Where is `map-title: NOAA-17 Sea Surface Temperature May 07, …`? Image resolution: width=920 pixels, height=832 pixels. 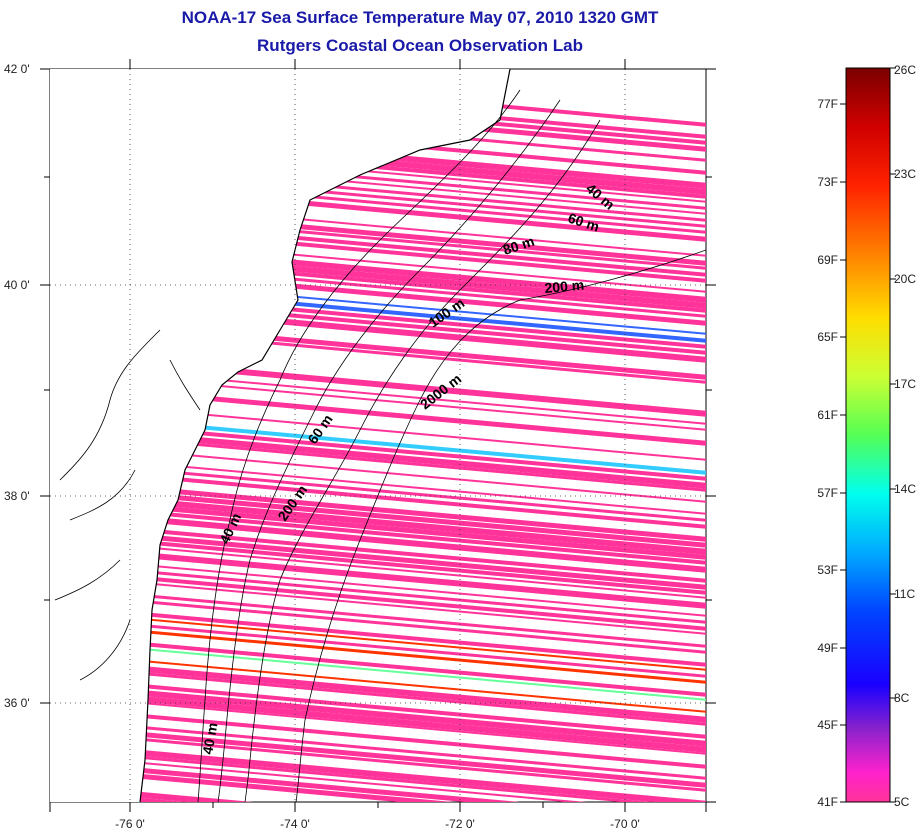
map-title: NOAA-17 Sea Surface Temperature May 07, … is located at coordinates (420, 17).